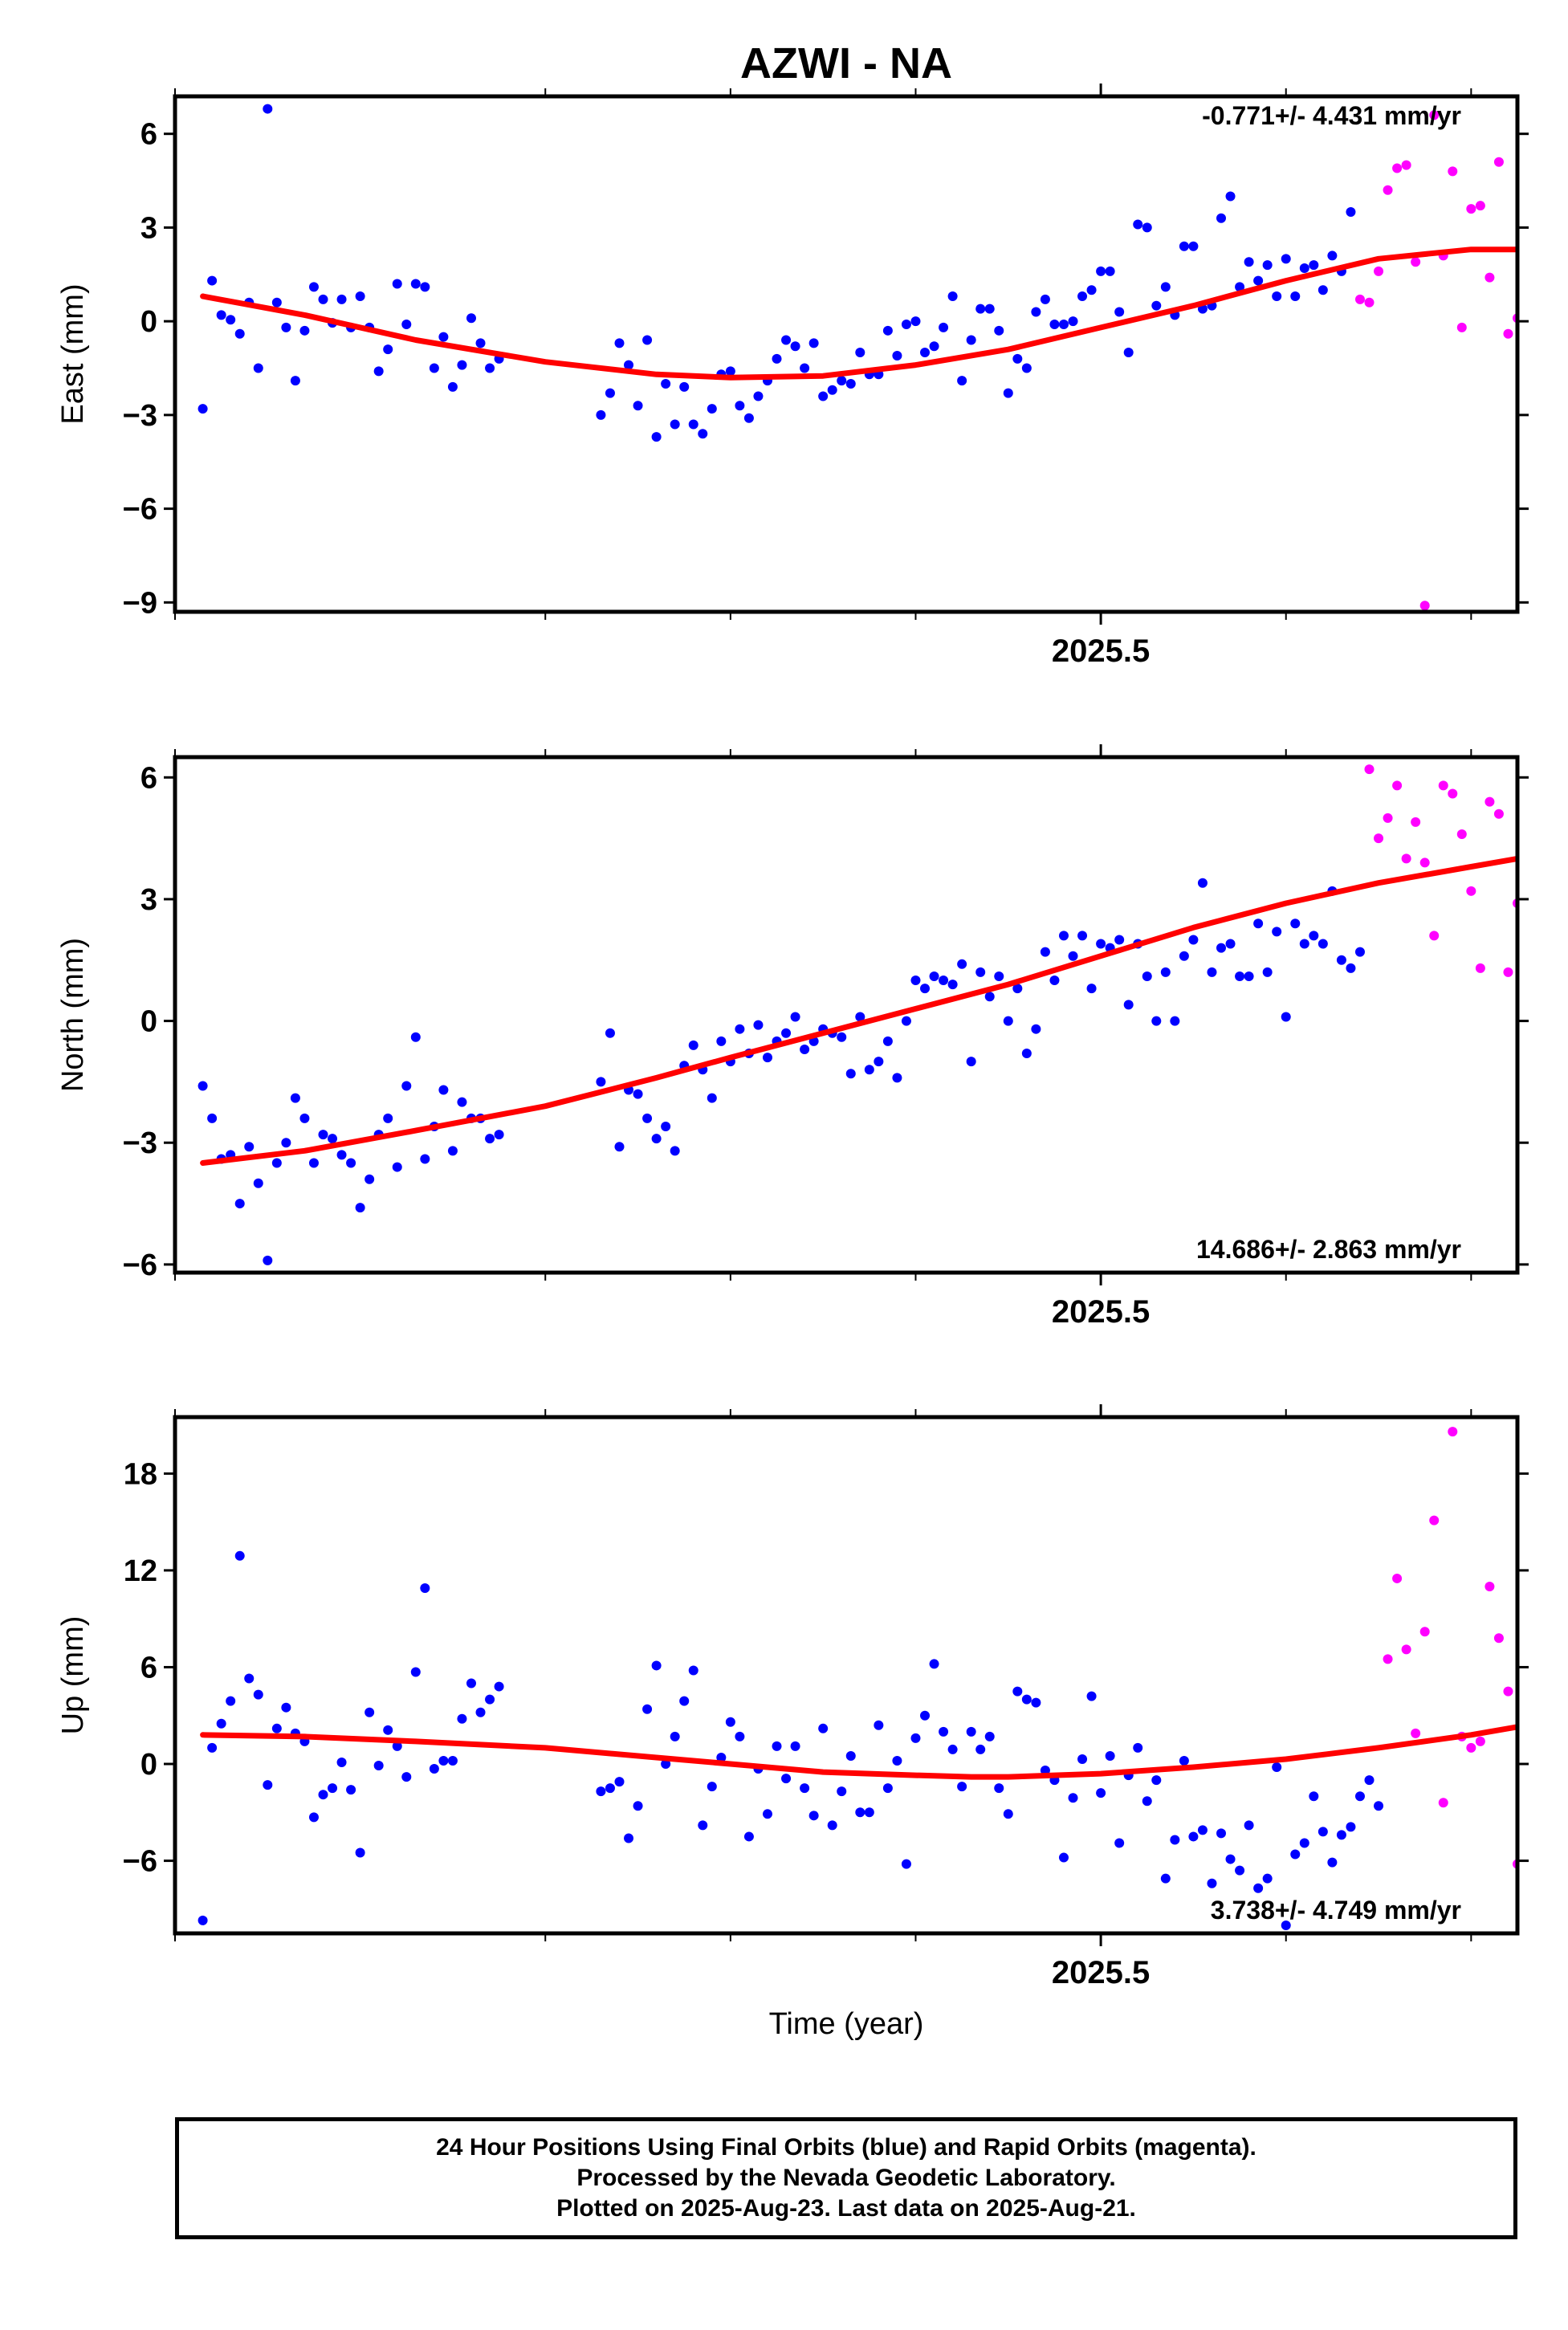  What do you see at coordinates (73, 1015) in the screenshot?
I see `y-axis-label: North (mm)` at bounding box center [73, 1015].